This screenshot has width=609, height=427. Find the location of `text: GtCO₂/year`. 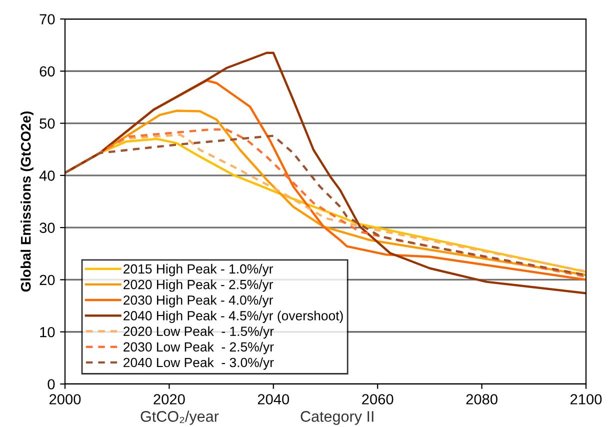

text: GtCO₂/year is located at coordinates (179, 417).